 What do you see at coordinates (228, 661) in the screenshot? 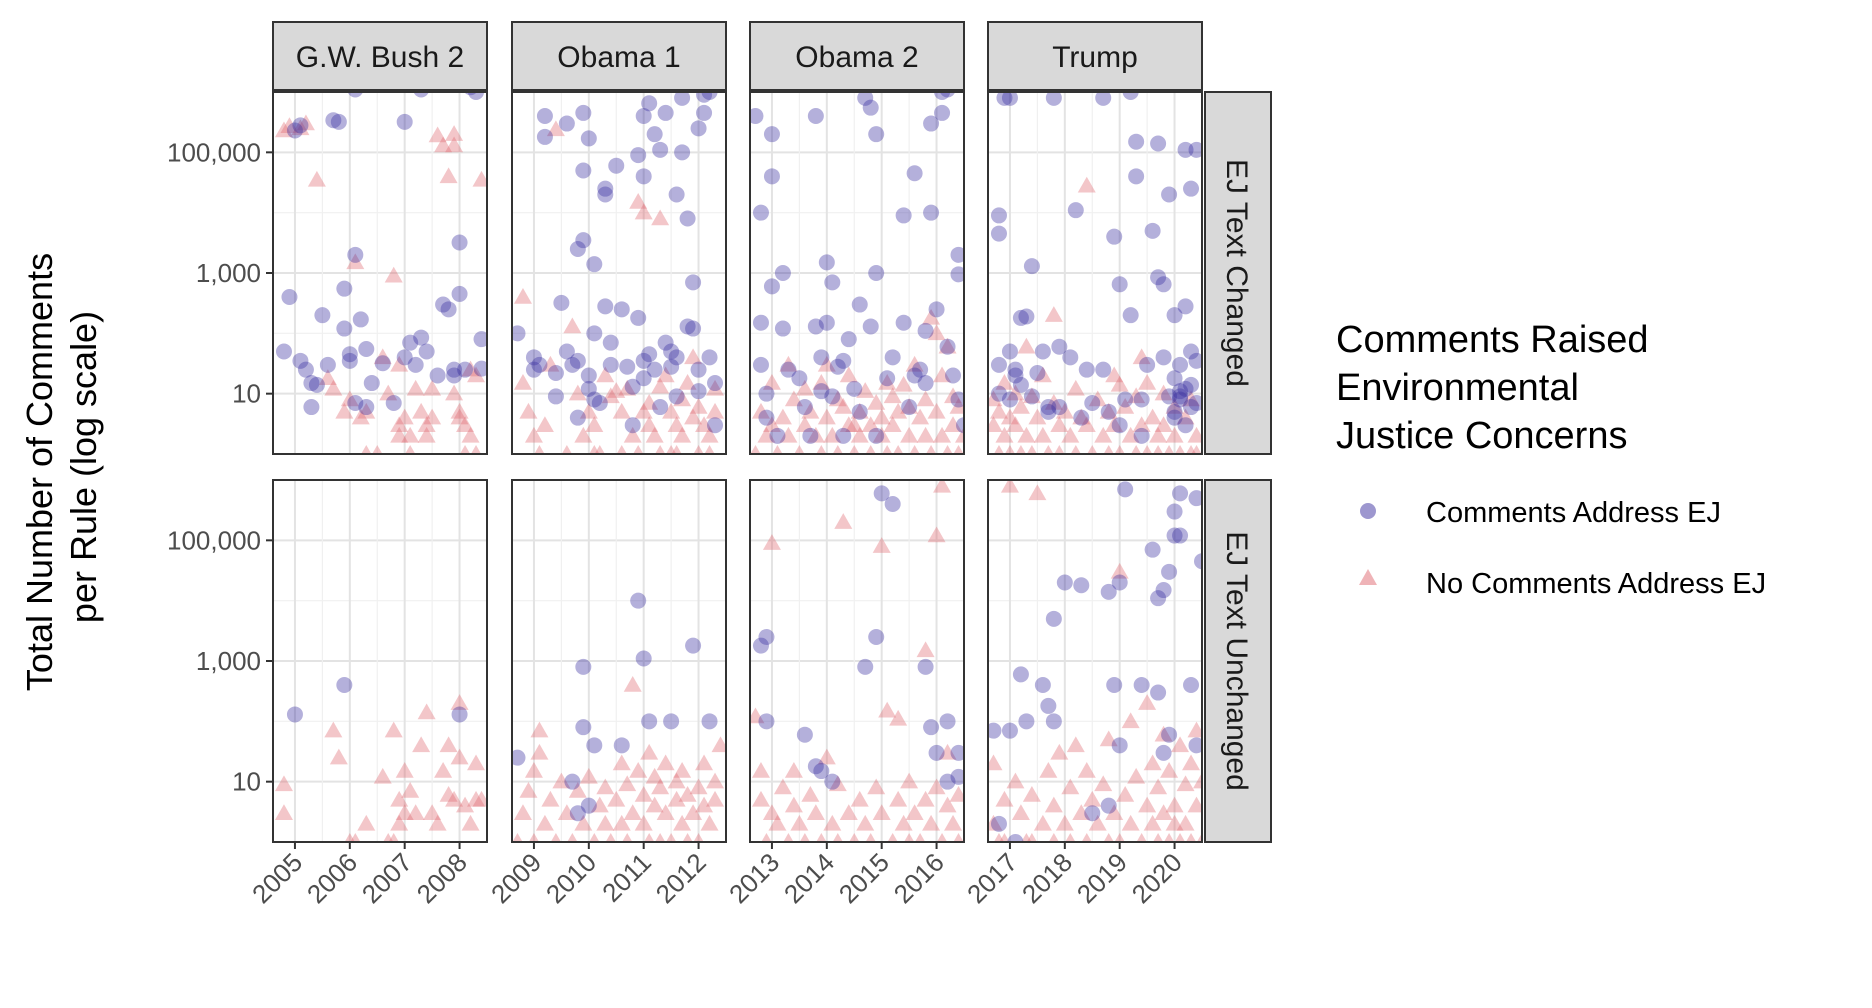
I see `y-tick-label: 1,000` at bounding box center [228, 661].